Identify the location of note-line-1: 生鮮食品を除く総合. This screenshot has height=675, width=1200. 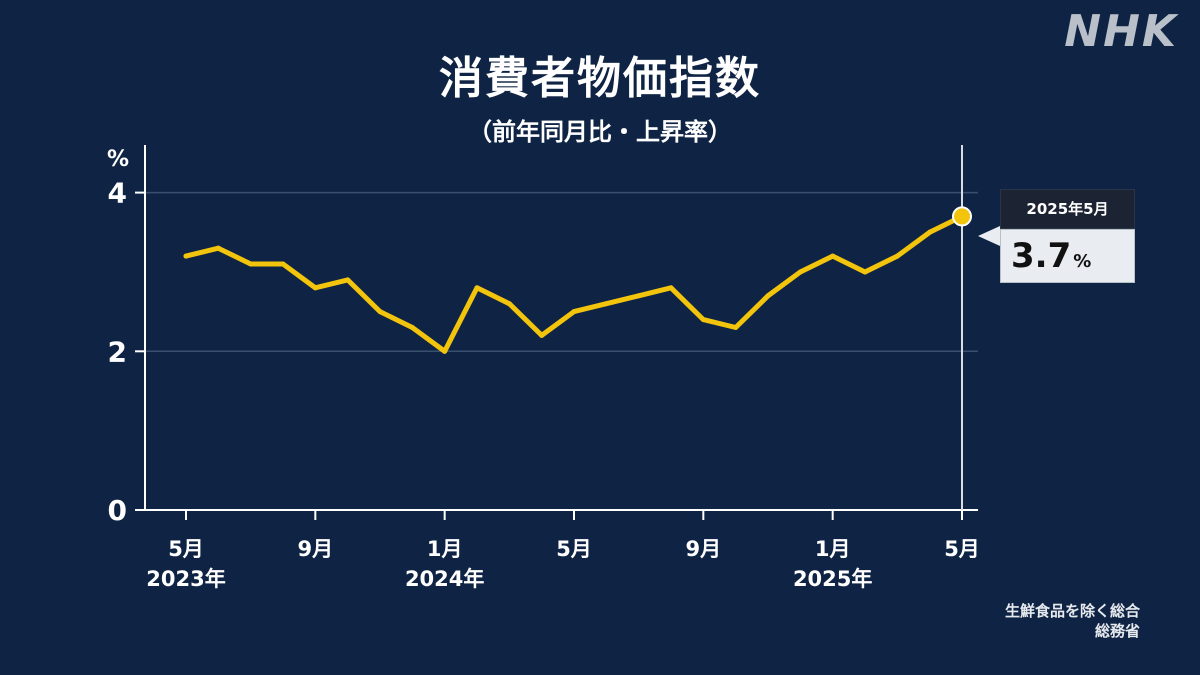
(1072, 611).